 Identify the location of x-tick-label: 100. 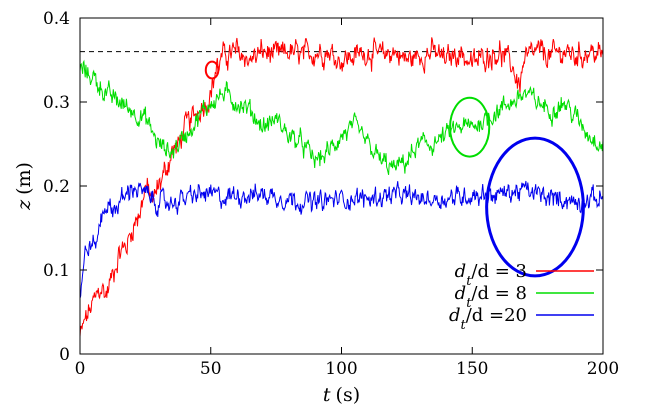
(341, 369).